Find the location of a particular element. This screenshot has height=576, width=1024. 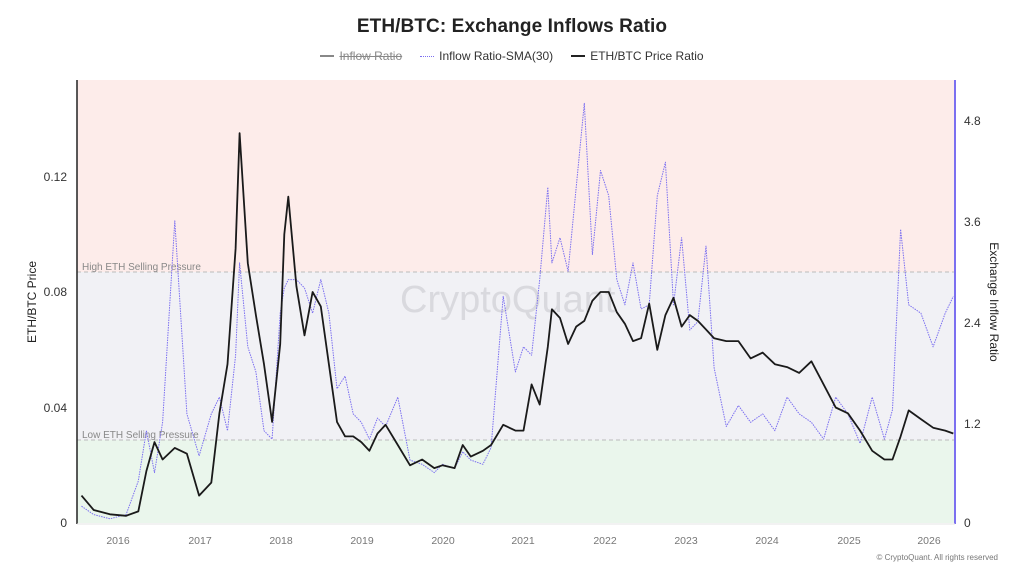

right-axis-label: Exchange Inflow Ratio is located at coordinates (994, 302).